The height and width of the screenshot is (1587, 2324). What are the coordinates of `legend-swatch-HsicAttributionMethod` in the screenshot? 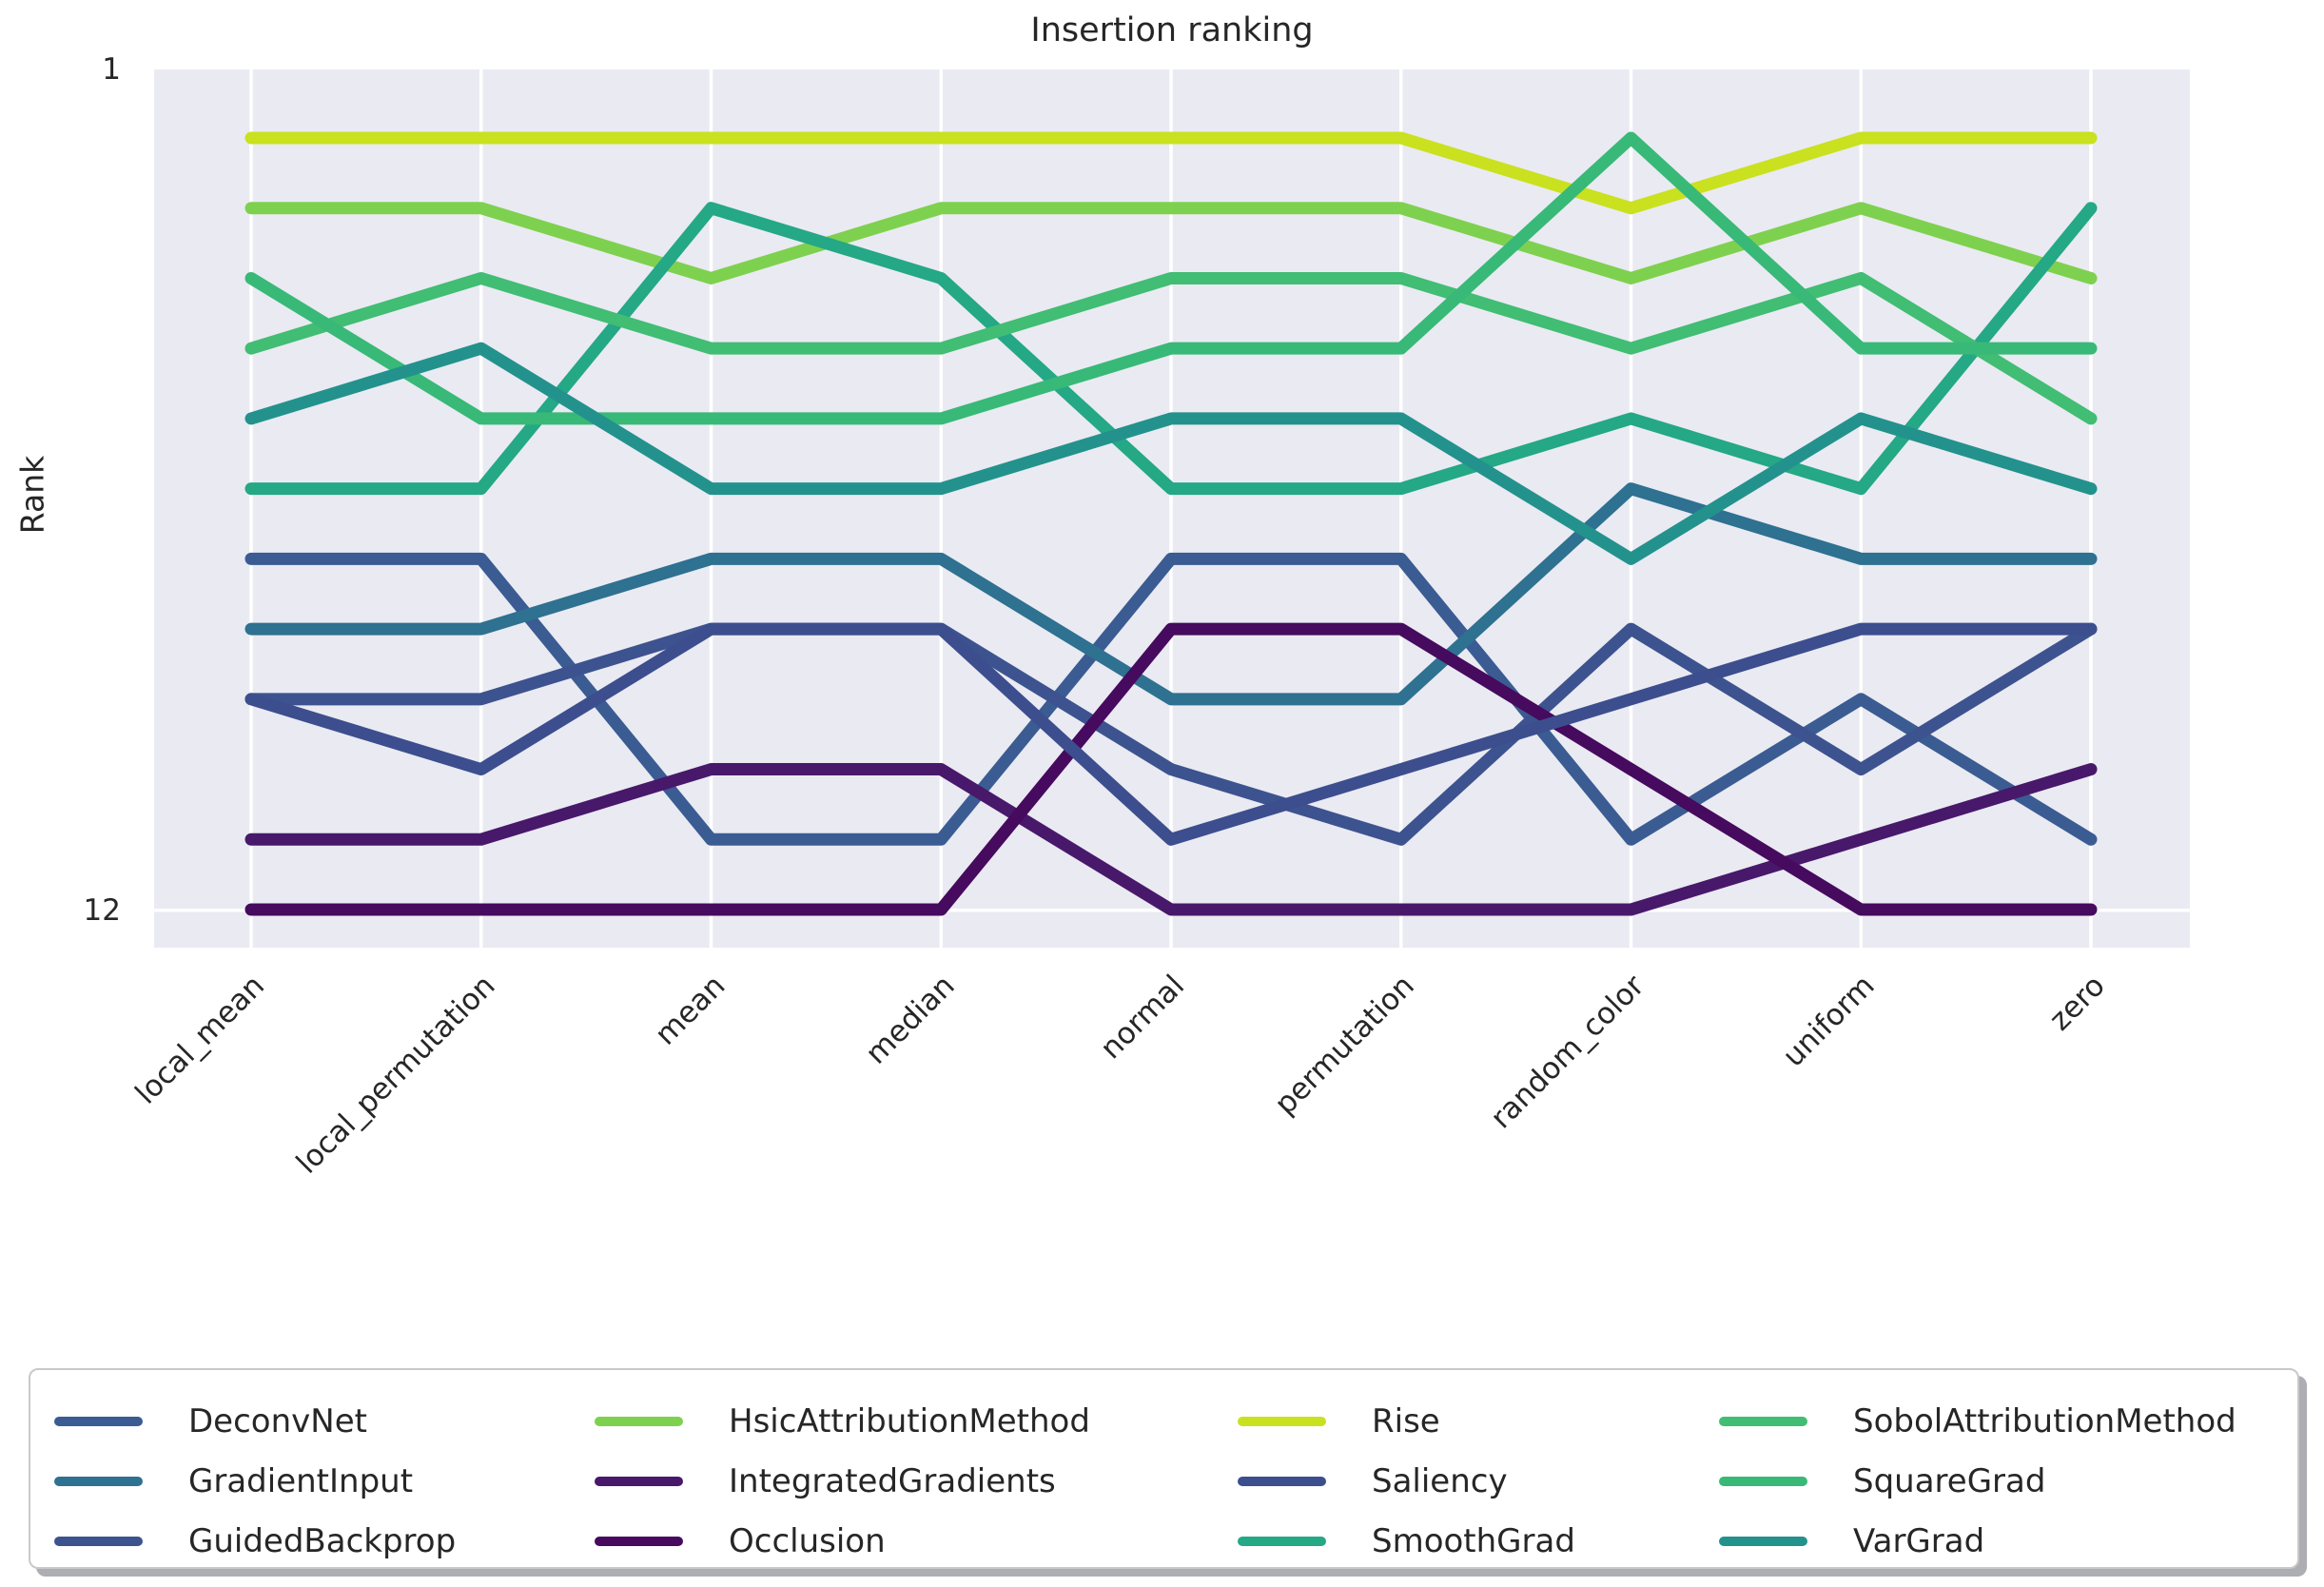 It's located at (639, 1421).